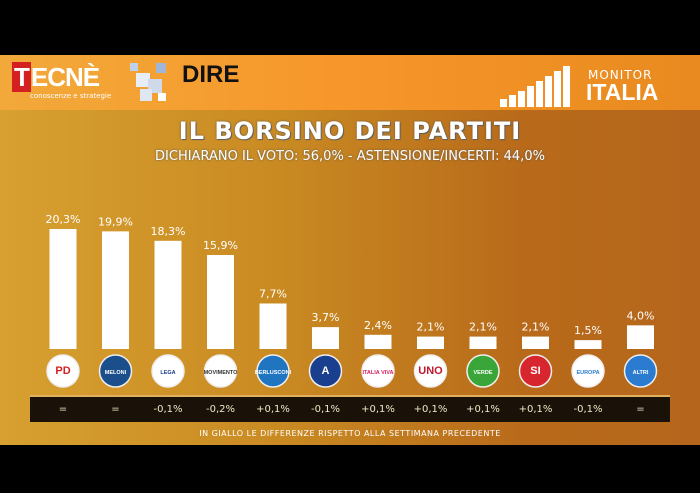  I want to click on party-logo-label: UNO, so click(430, 371).